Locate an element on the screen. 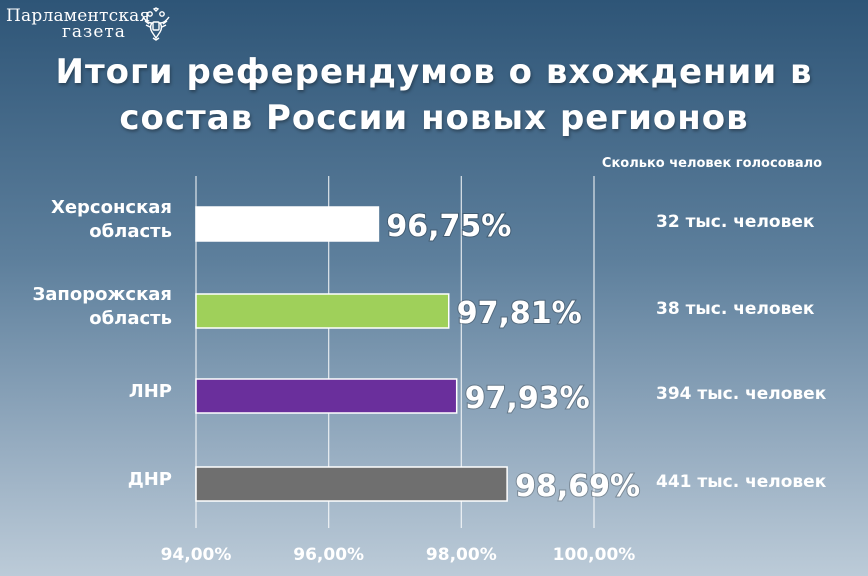 Image resolution: width=868 pixels, height=576 pixels. category-label-line: Херсонская is located at coordinates (111, 207).